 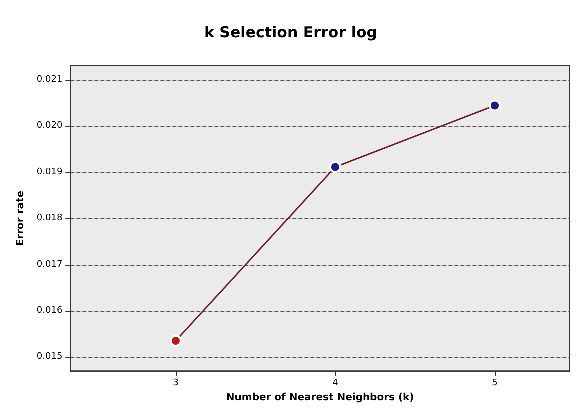 I want to click on x-axis-title: Number of Nearest Neighbors (k), so click(x=320, y=398).